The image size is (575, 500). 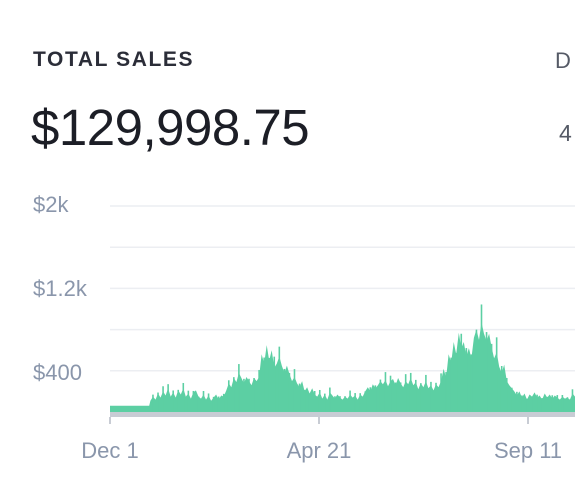 What do you see at coordinates (110, 450) in the screenshot?
I see `x-tick-label: Dec 1` at bounding box center [110, 450].